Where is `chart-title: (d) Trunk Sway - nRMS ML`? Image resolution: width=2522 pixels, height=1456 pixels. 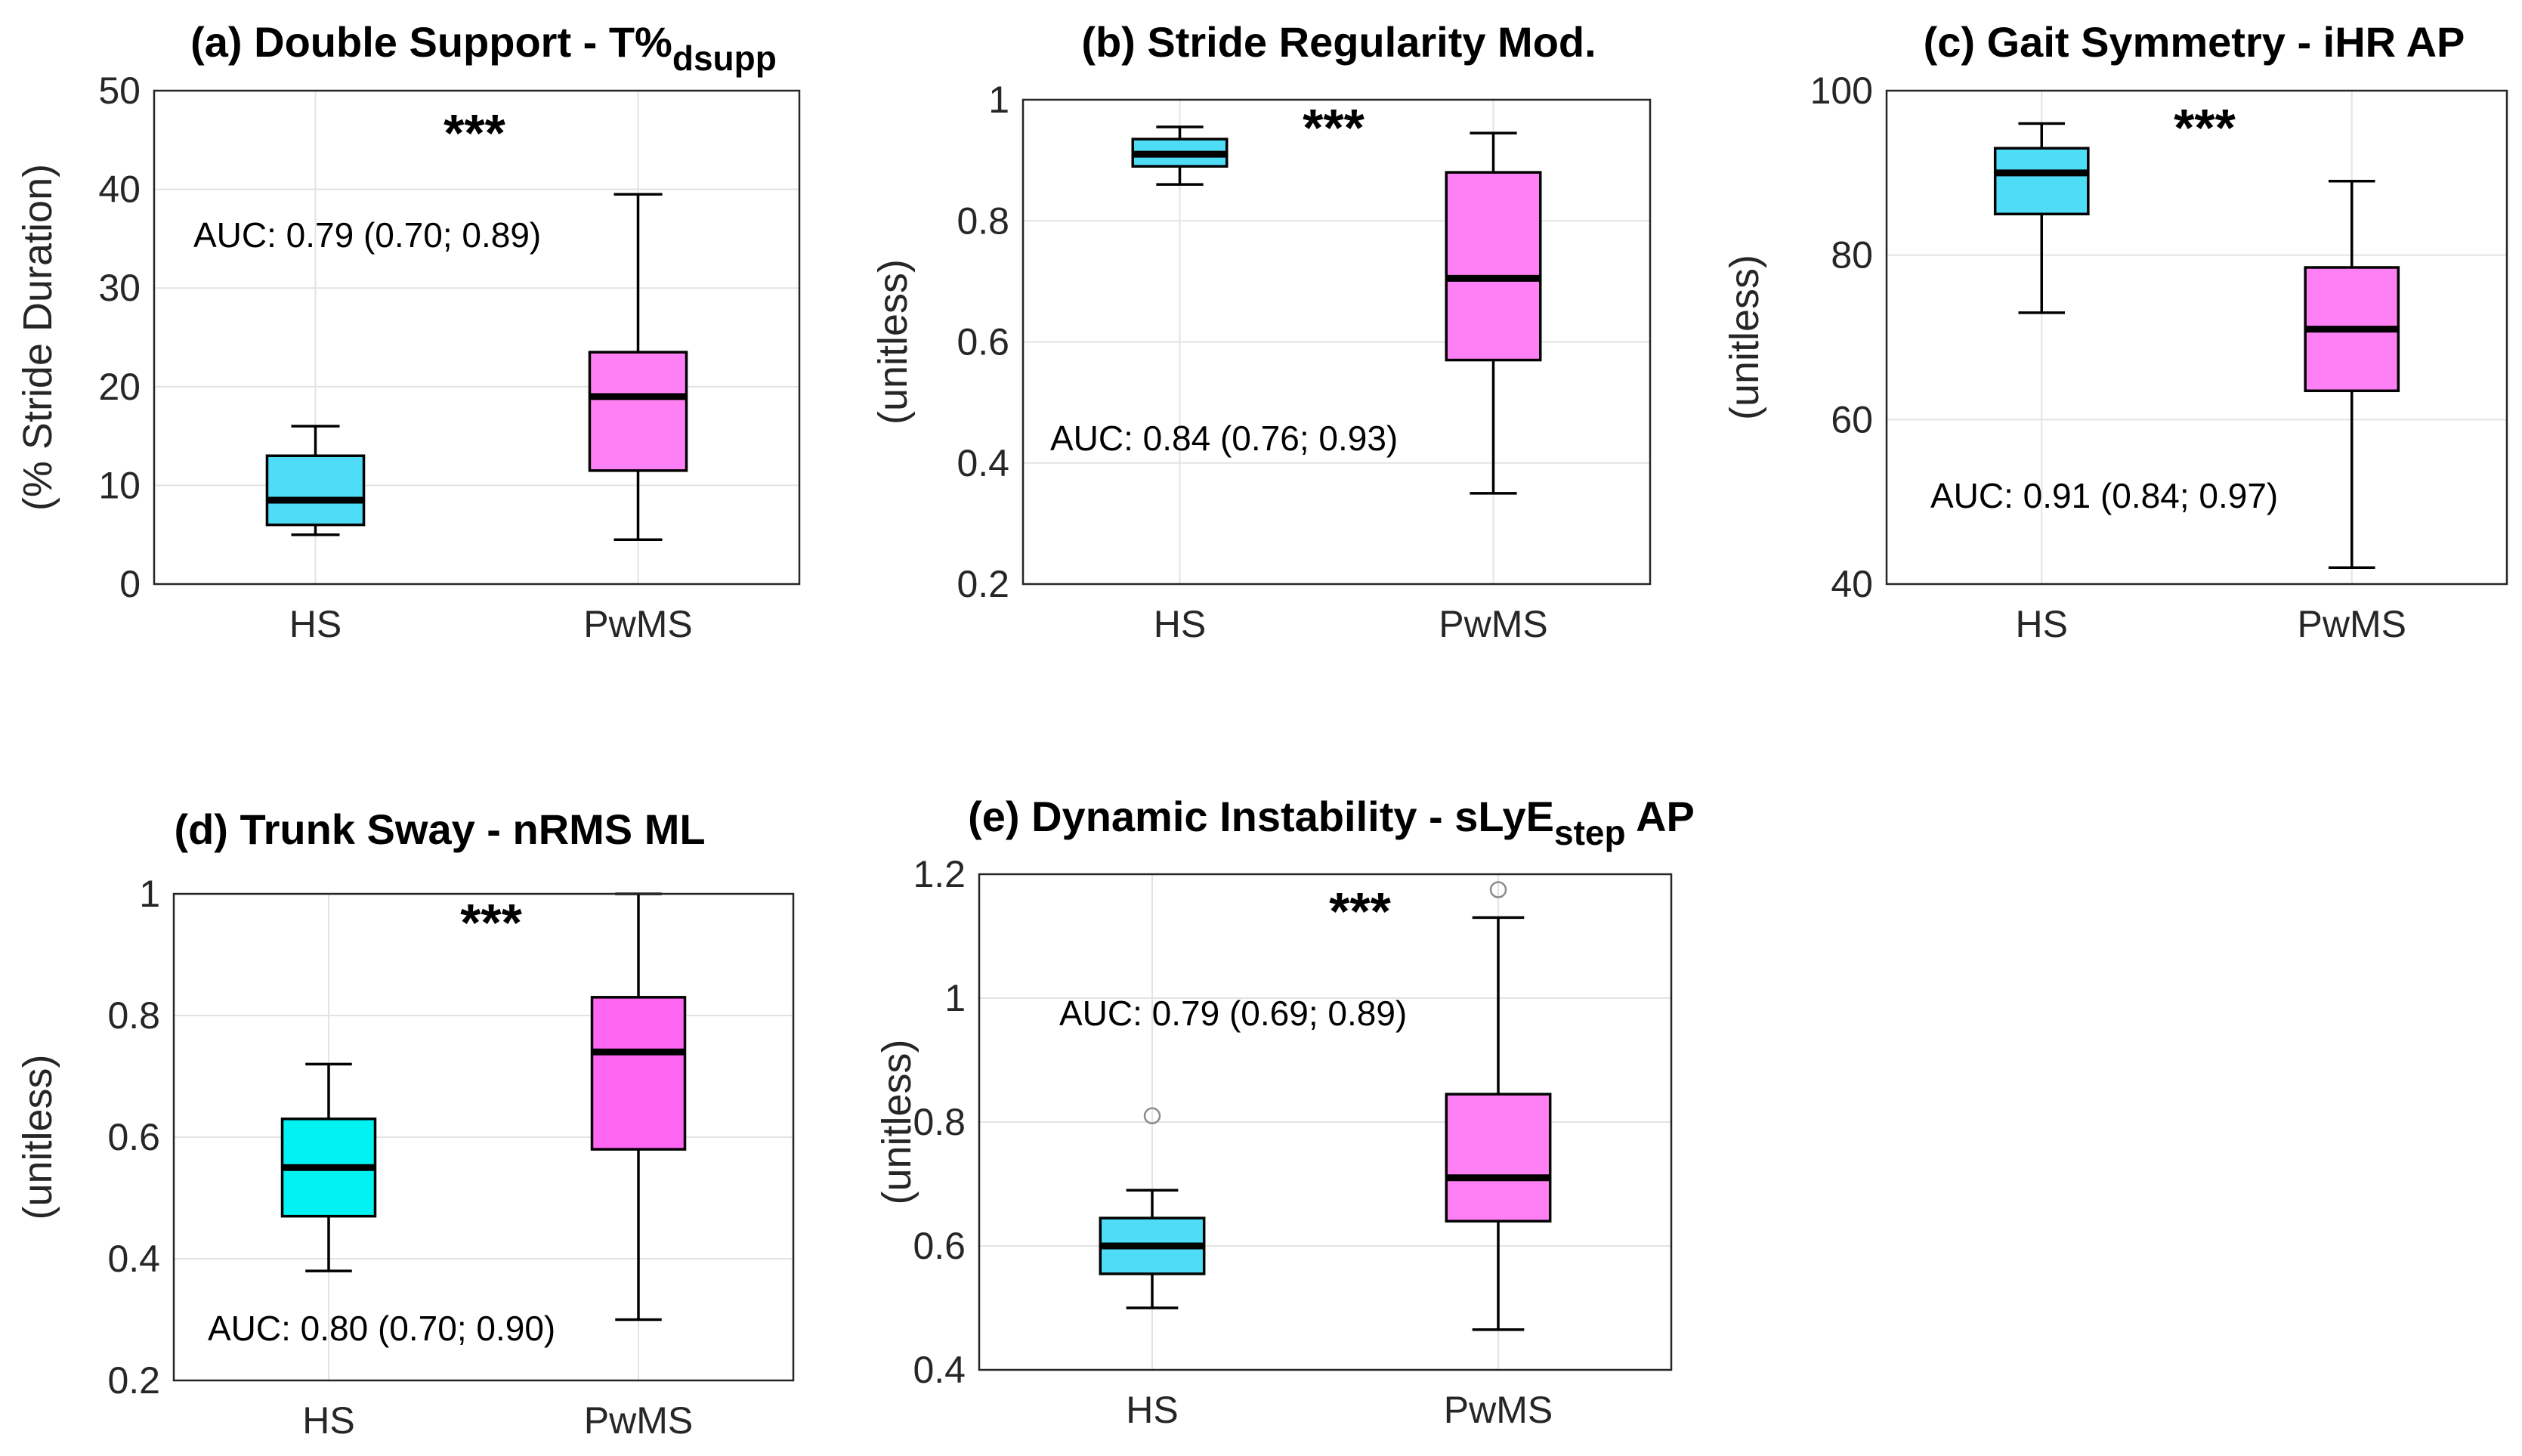 chart-title: (d) Trunk Sway - nRMS ML is located at coordinates (439, 829).